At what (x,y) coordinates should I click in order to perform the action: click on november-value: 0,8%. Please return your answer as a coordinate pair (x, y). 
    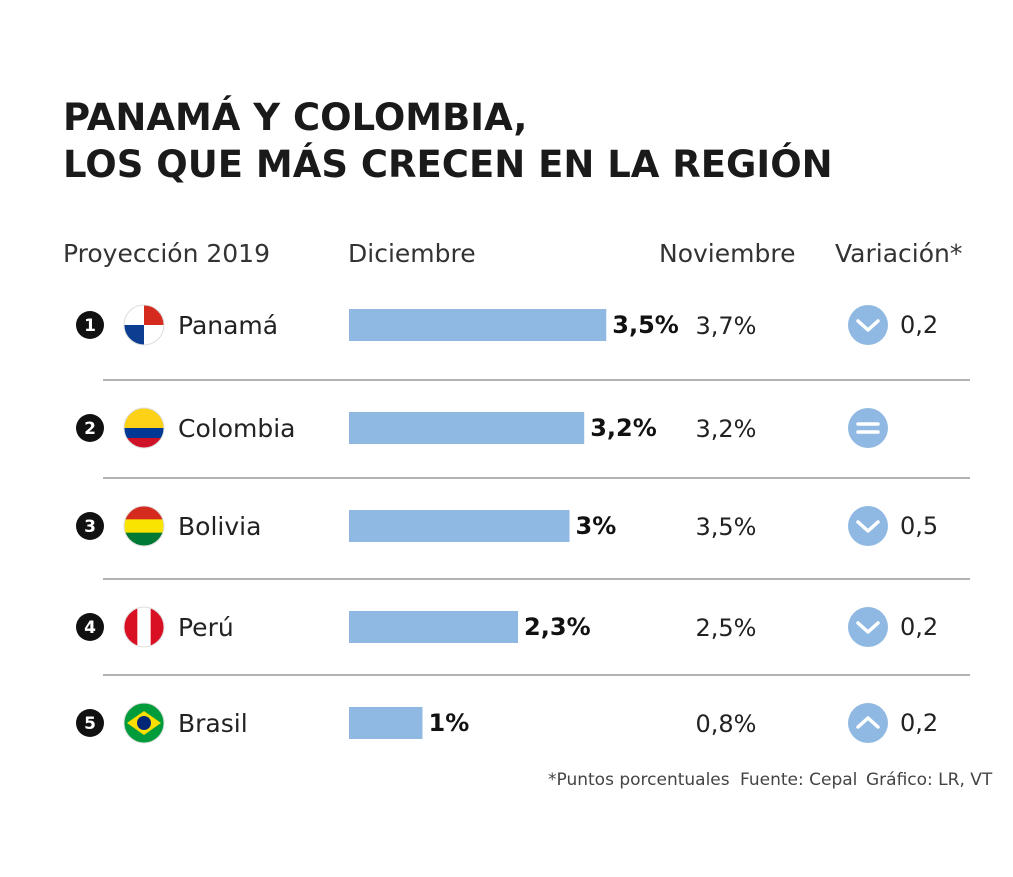
    Looking at the image, I should click on (726, 724).